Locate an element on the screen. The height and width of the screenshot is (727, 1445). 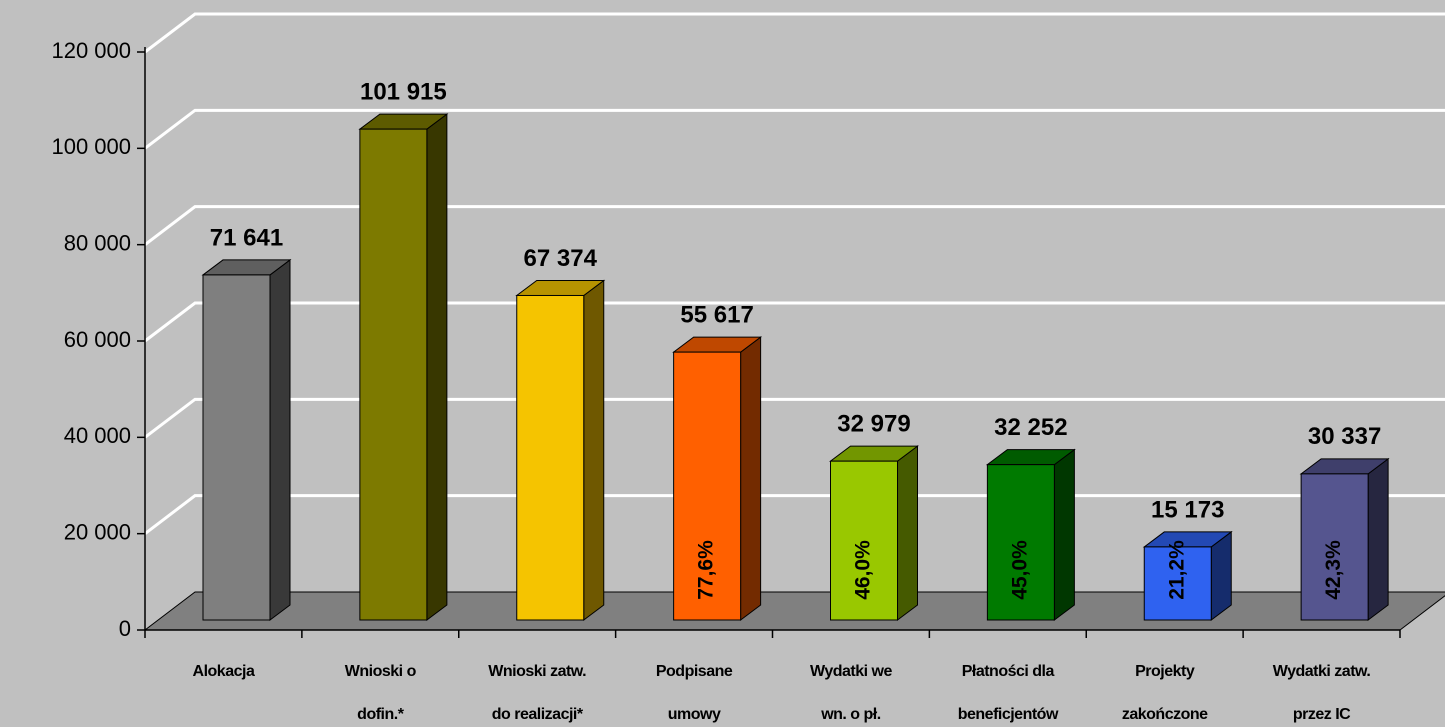
percent-label: 46,0% is located at coordinates (863, 570).